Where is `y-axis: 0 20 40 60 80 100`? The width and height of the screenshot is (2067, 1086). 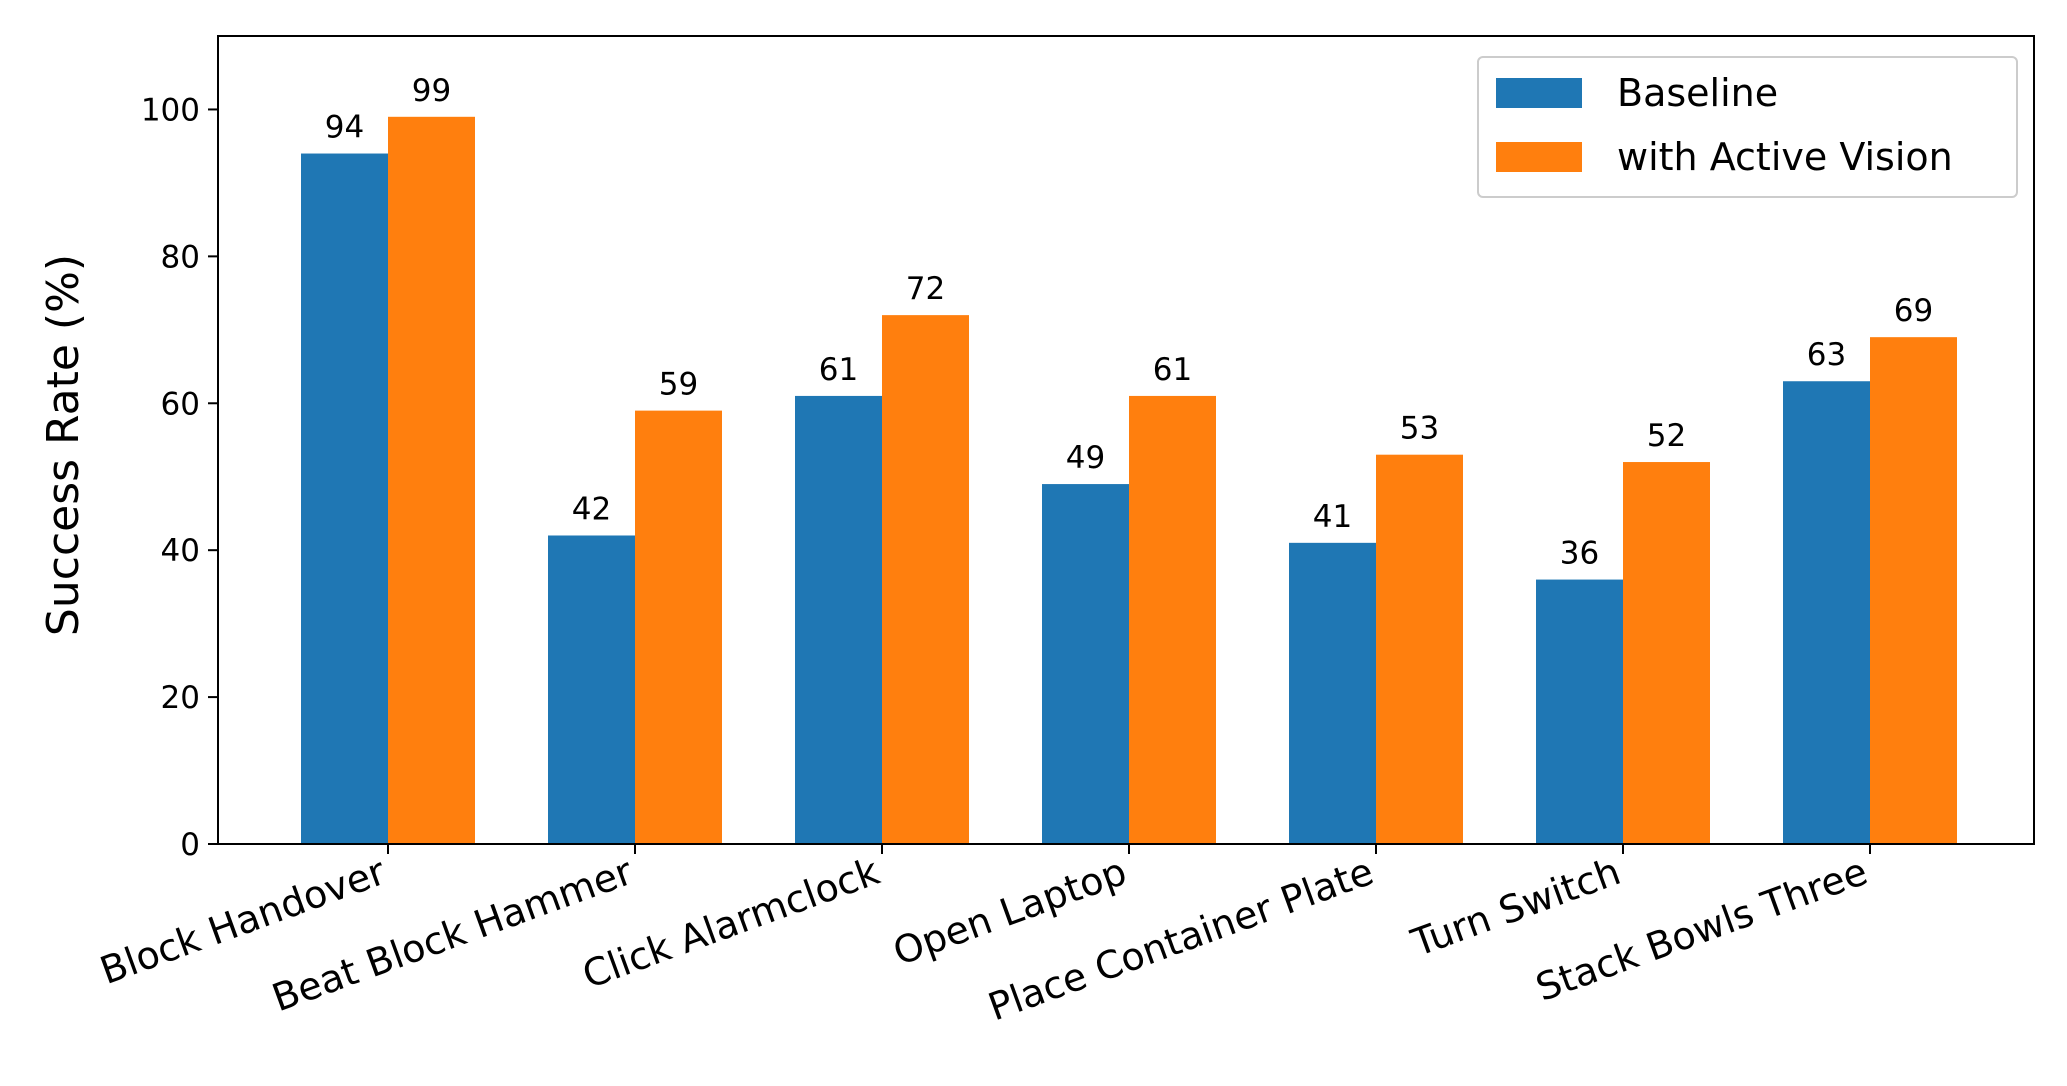 y-axis: 0 20 40 60 80 100 is located at coordinates (179, 477).